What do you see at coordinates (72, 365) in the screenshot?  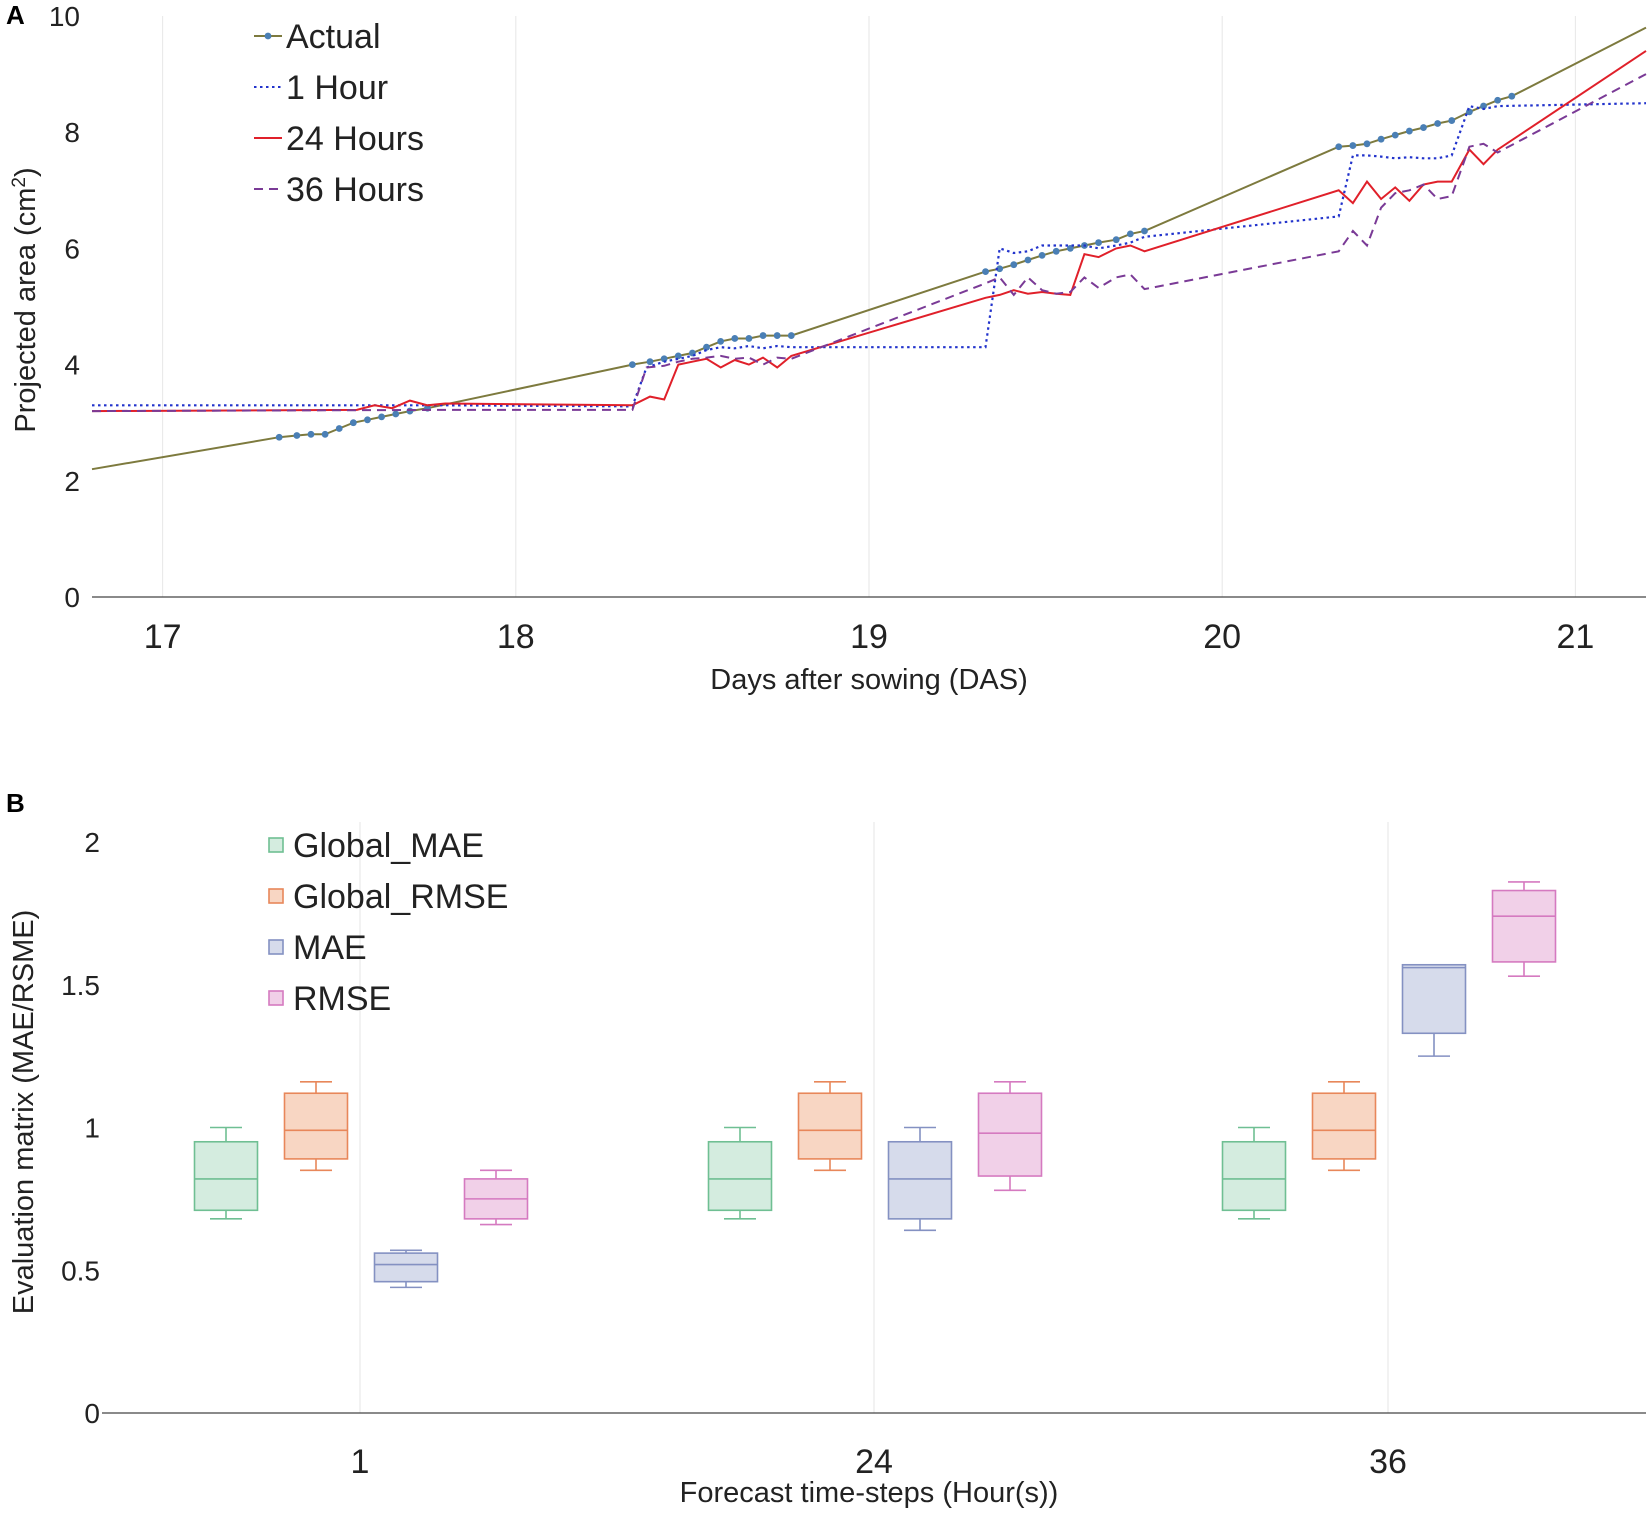 I see `panel-a-y-tick-label: 4` at bounding box center [72, 365].